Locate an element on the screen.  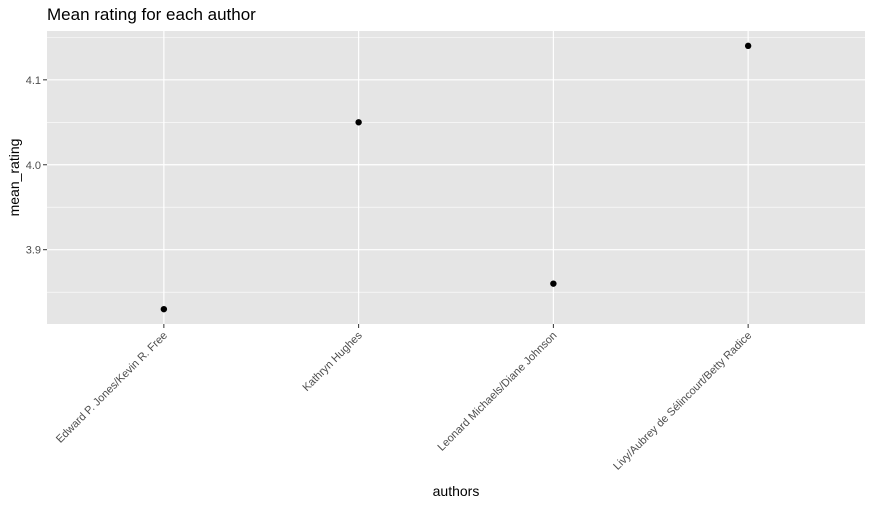
x-tick-label: Leonard Michaels/Diane Johnson is located at coordinates (498, 392).